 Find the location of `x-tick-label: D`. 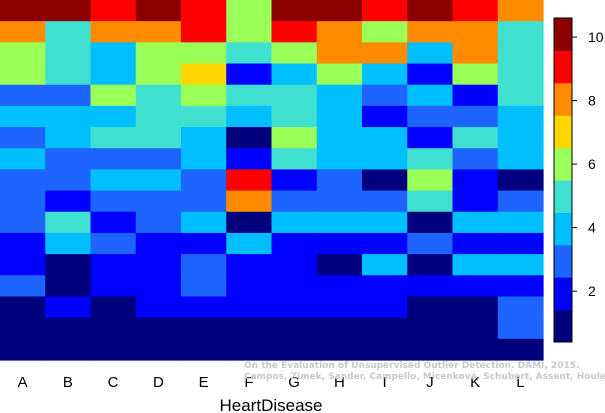

x-tick-label: D is located at coordinates (158, 382).